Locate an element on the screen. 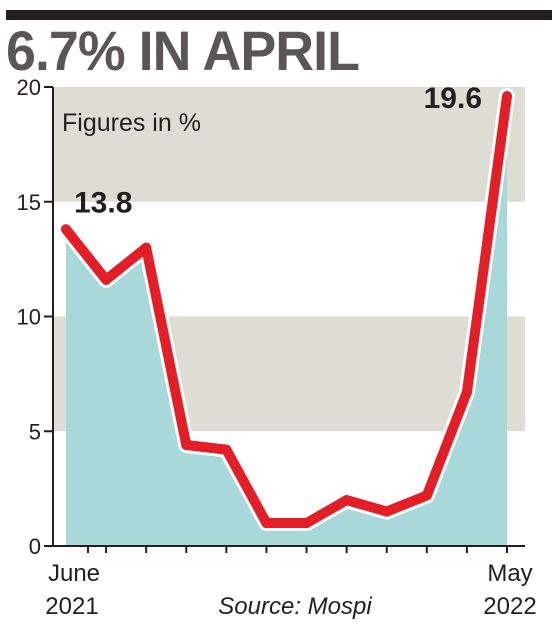 This screenshot has width=559, height=637. y-tick-label: 15 is located at coordinates (29, 202).